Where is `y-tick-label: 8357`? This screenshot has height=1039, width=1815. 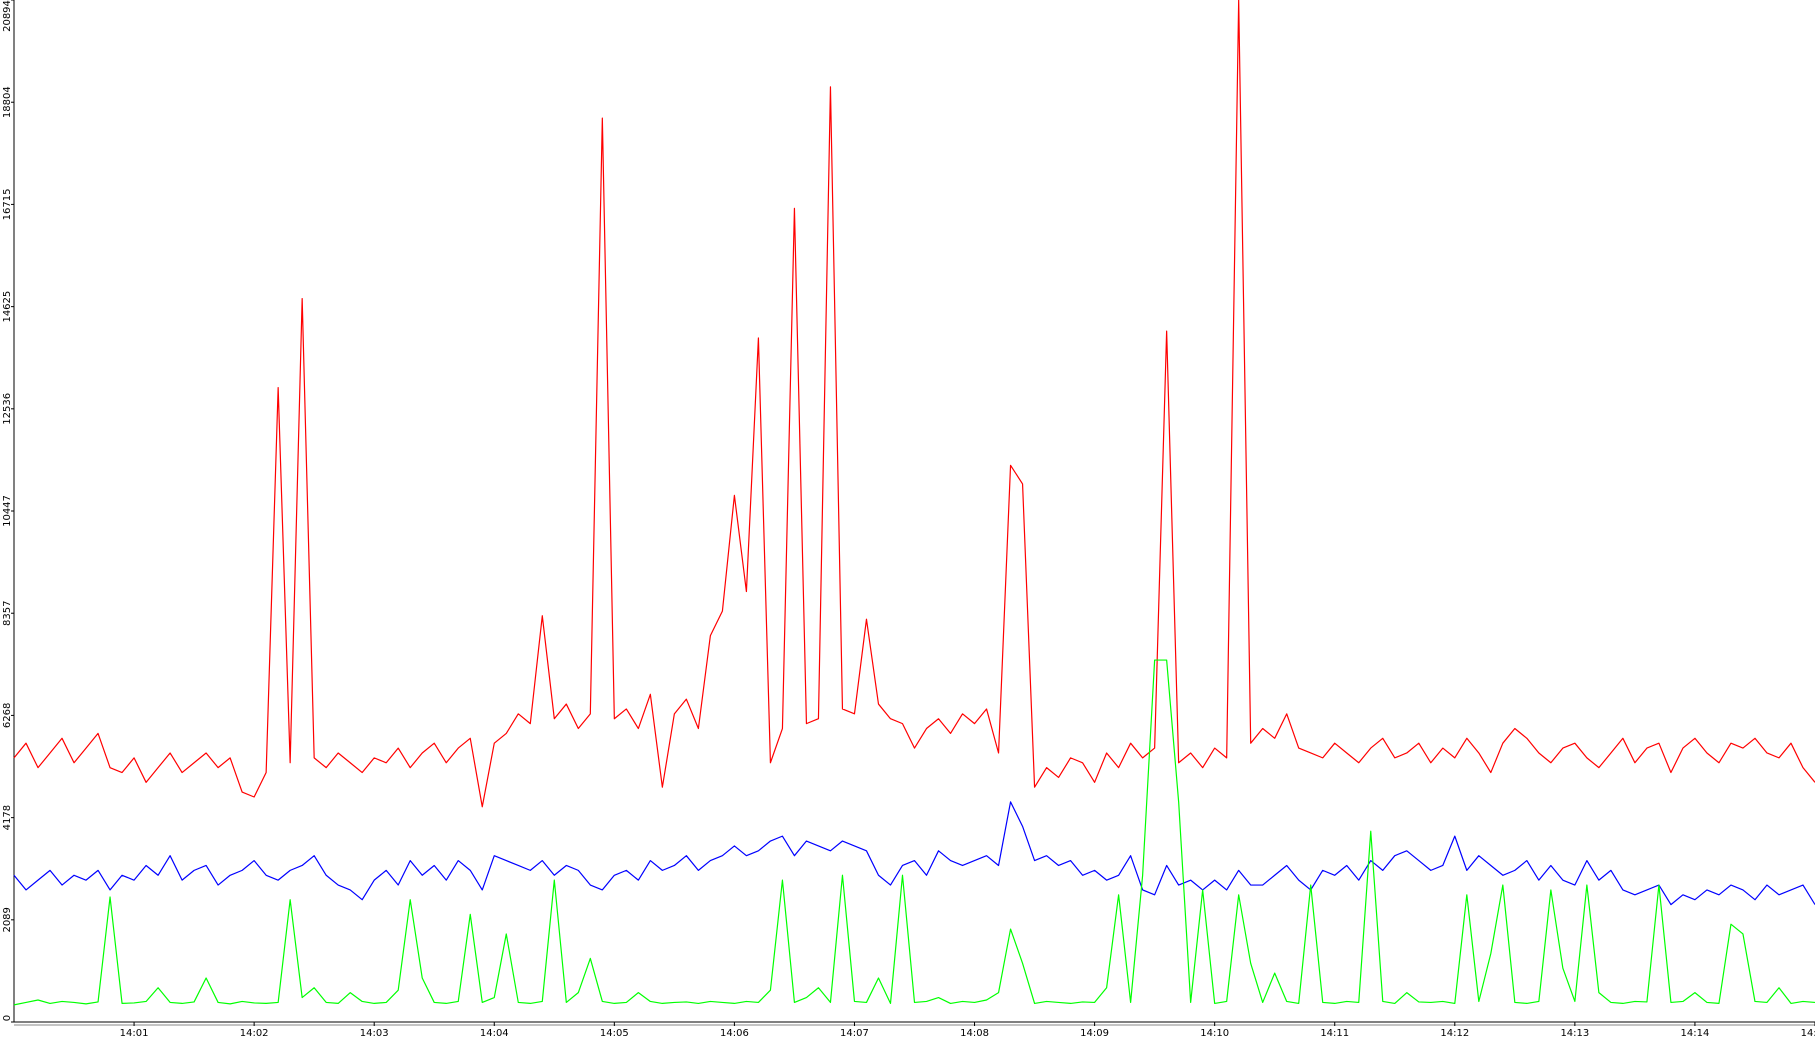 y-tick-label: 8357 is located at coordinates (7, 613).